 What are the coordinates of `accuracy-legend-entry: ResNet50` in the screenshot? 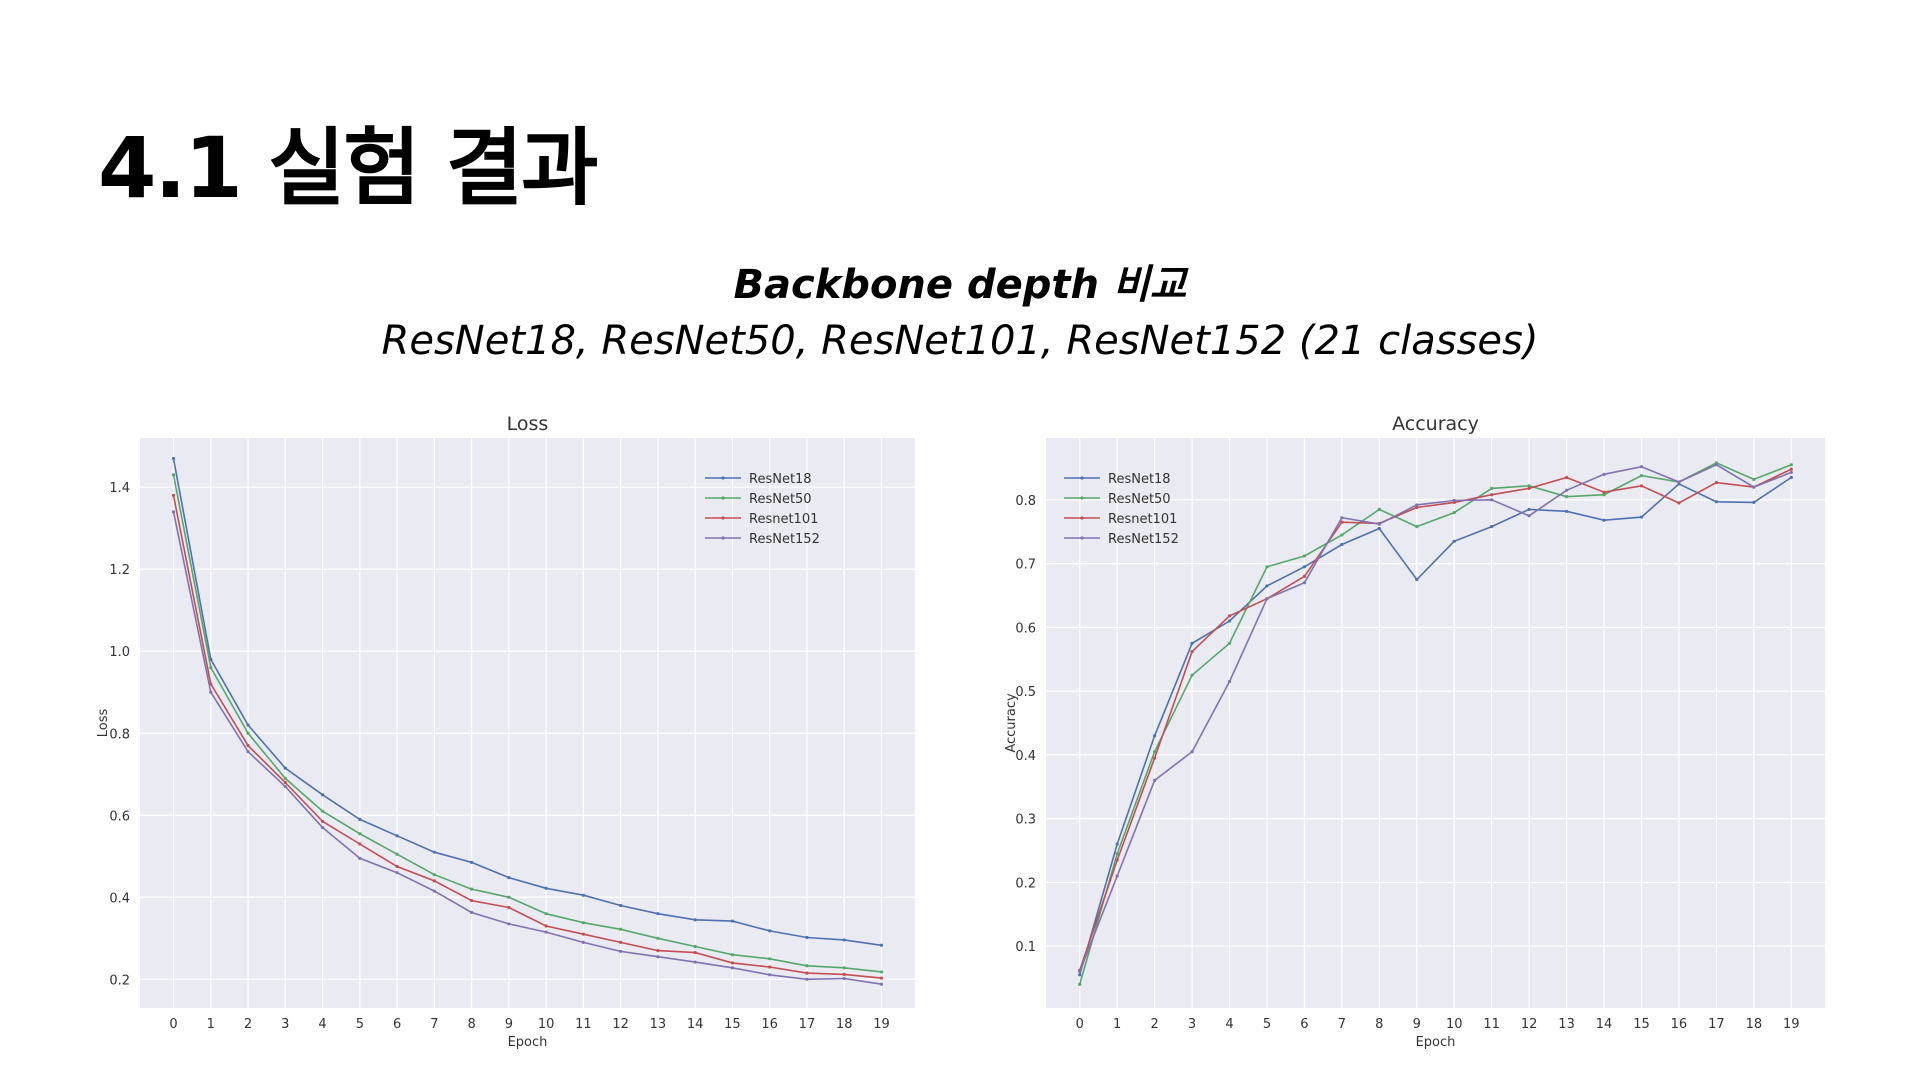 It's located at (1139, 499).